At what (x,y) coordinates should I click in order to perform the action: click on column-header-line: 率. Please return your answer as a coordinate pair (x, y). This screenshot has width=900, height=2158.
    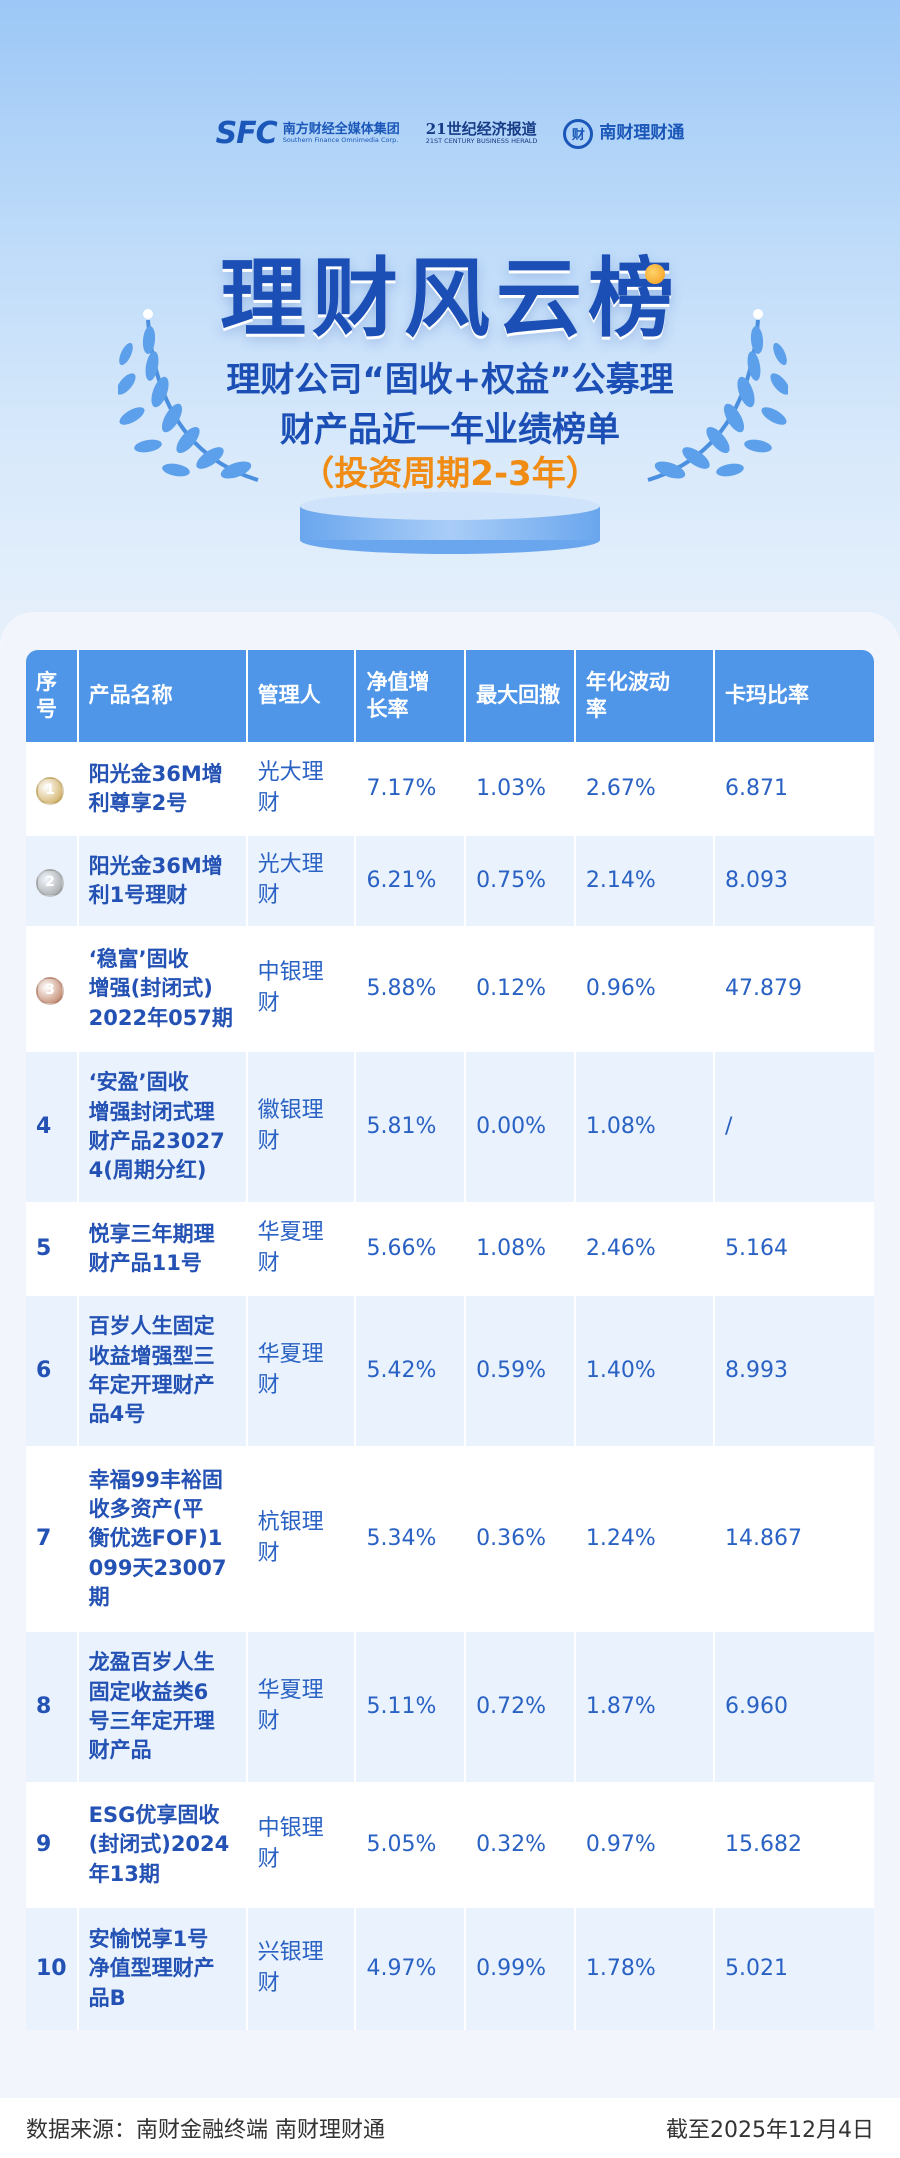
    Looking at the image, I should click on (596, 709).